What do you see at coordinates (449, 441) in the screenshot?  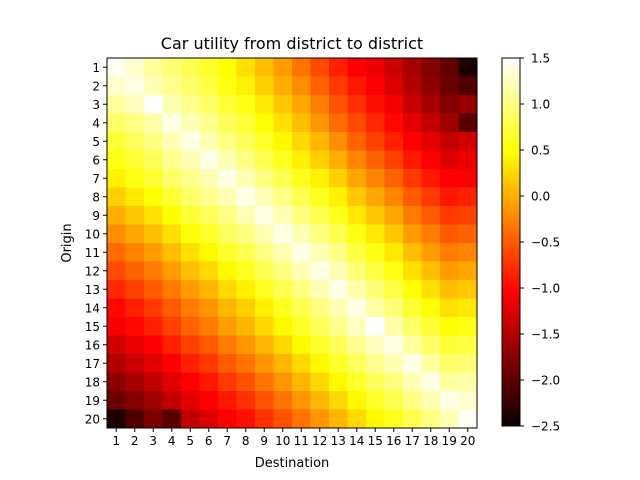 I see `x-tick-label: 19` at bounding box center [449, 441].